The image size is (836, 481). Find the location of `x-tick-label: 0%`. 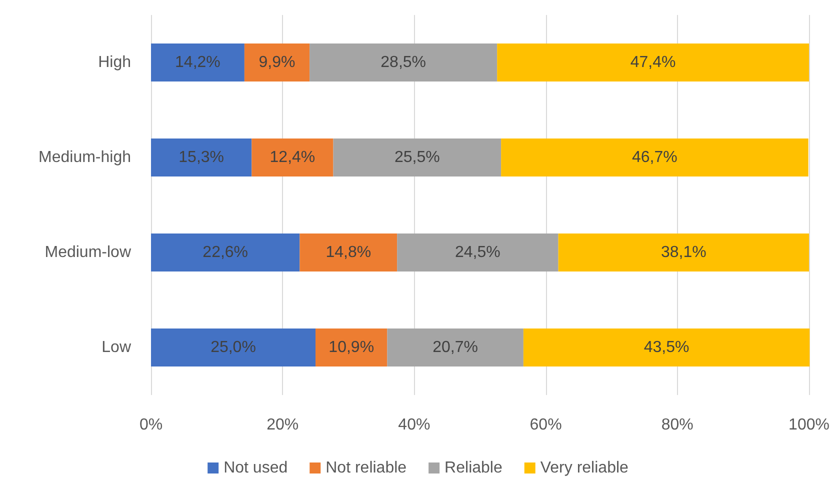

x-tick-label: 0% is located at coordinates (151, 425).